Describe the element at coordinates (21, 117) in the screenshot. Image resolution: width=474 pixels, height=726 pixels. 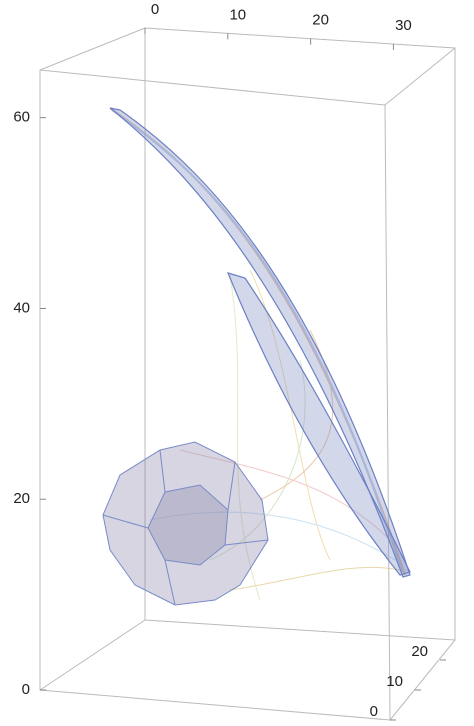
I see `z-tick-label: 60` at that location.